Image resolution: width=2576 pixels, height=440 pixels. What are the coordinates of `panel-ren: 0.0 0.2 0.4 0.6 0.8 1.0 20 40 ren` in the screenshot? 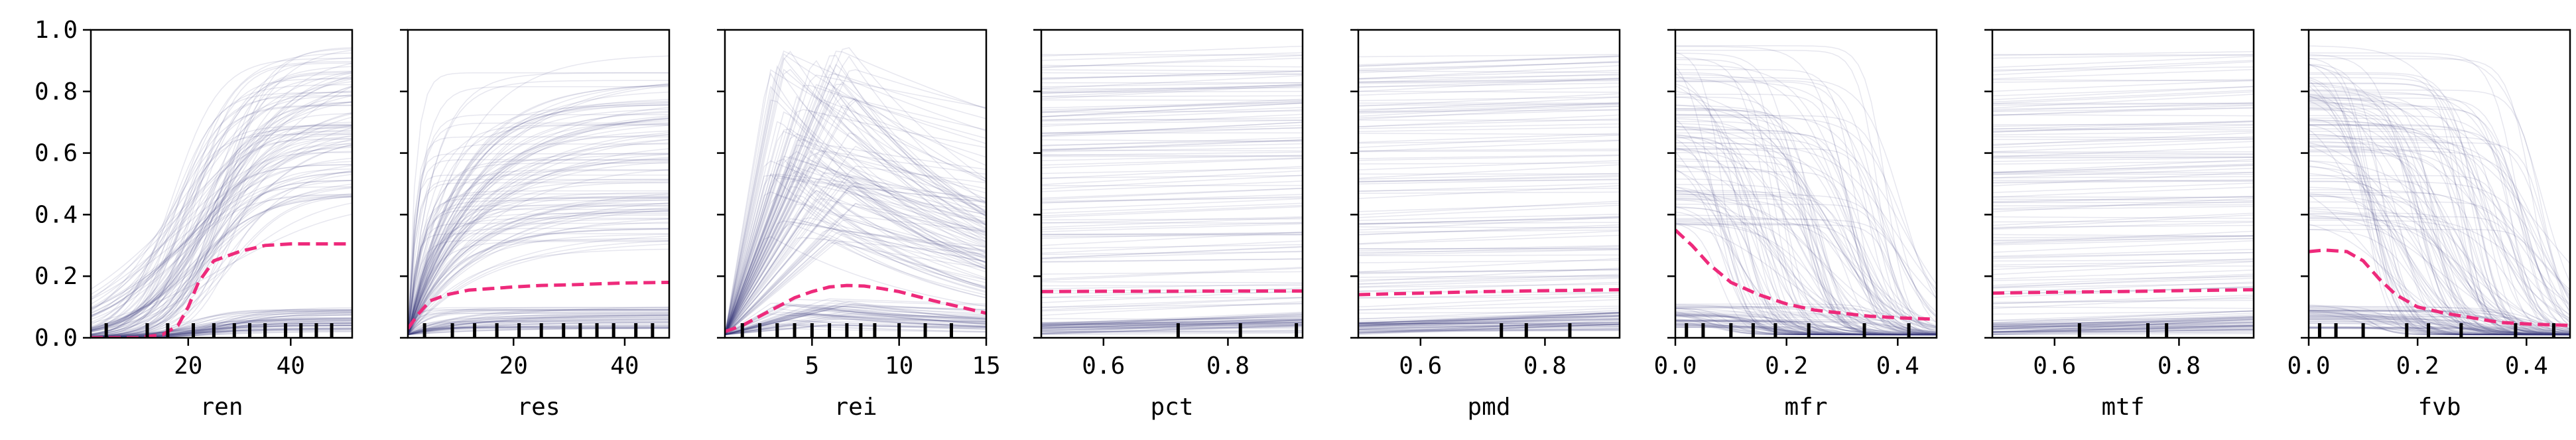 It's located at (194, 219).